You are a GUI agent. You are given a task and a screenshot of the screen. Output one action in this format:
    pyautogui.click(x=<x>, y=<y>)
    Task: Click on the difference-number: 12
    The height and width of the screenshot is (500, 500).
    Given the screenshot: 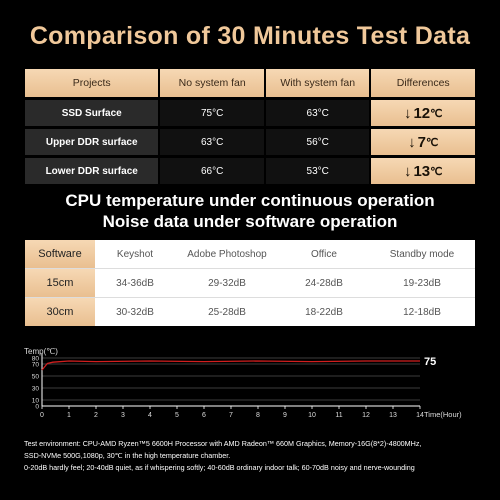 What is the action you would take?
    pyautogui.click(x=422, y=113)
    